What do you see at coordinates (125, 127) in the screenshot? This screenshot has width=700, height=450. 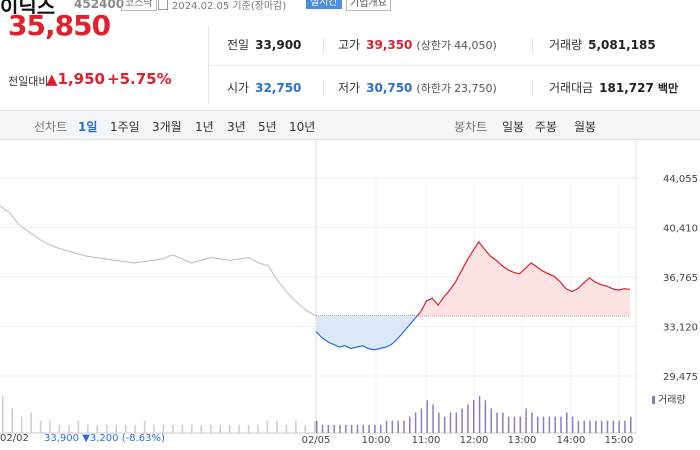 I see `tab-period-1w: 1주일` at bounding box center [125, 127].